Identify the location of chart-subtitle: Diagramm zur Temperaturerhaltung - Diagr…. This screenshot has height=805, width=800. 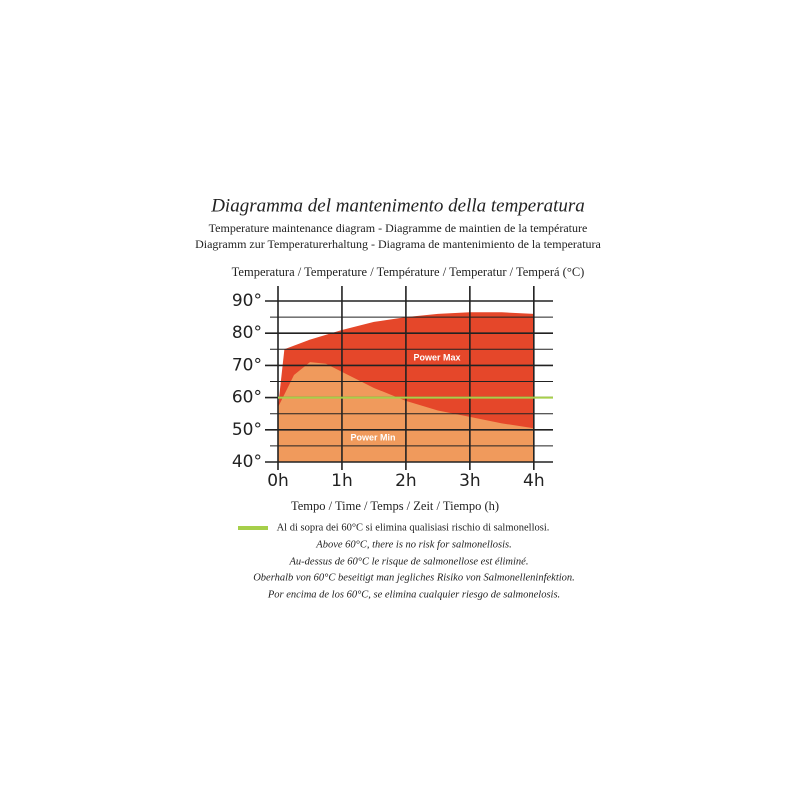
(398, 244).